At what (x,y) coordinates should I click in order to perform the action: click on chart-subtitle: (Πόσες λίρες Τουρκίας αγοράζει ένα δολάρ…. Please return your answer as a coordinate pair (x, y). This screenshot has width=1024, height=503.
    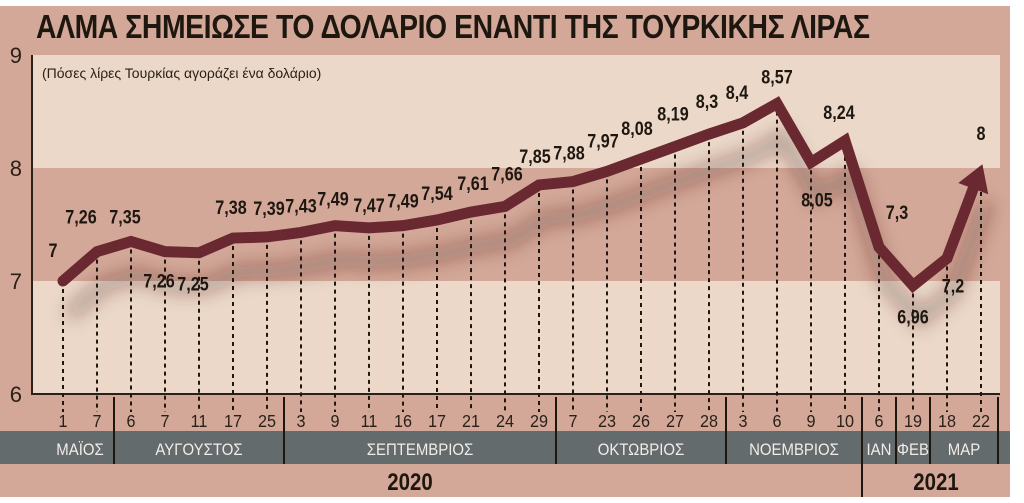
    Looking at the image, I should click on (181, 73).